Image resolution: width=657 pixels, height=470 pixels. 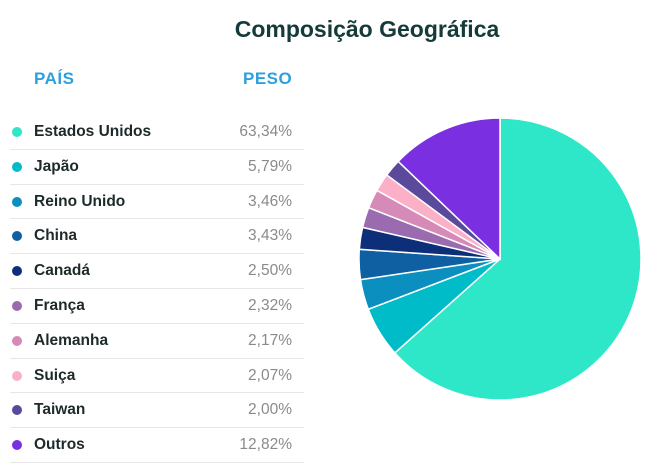 I want to click on legend-row: Outros 12,82%, so click(x=157, y=445).